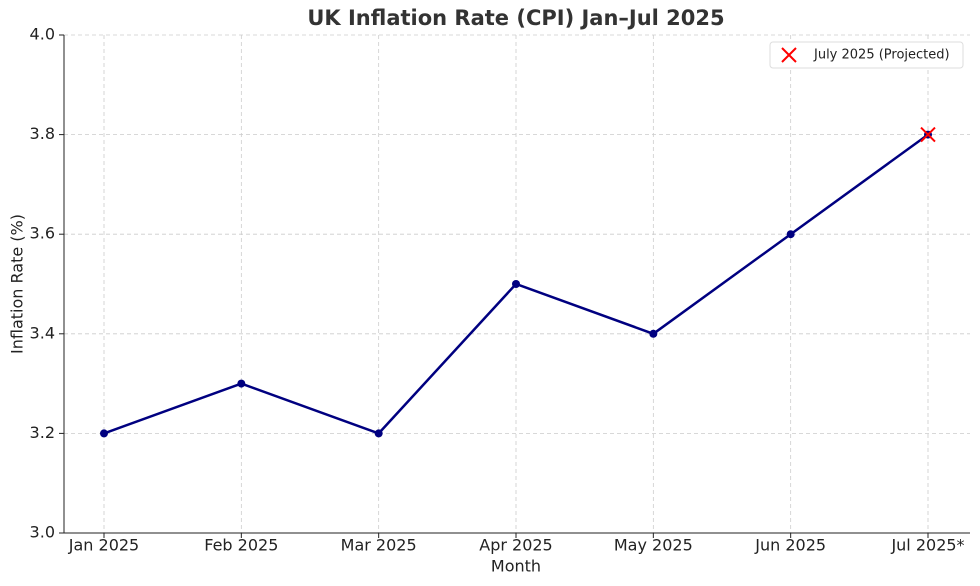  What do you see at coordinates (42, 34) in the screenshot?
I see `y-tick-label: 4.0` at bounding box center [42, 34].